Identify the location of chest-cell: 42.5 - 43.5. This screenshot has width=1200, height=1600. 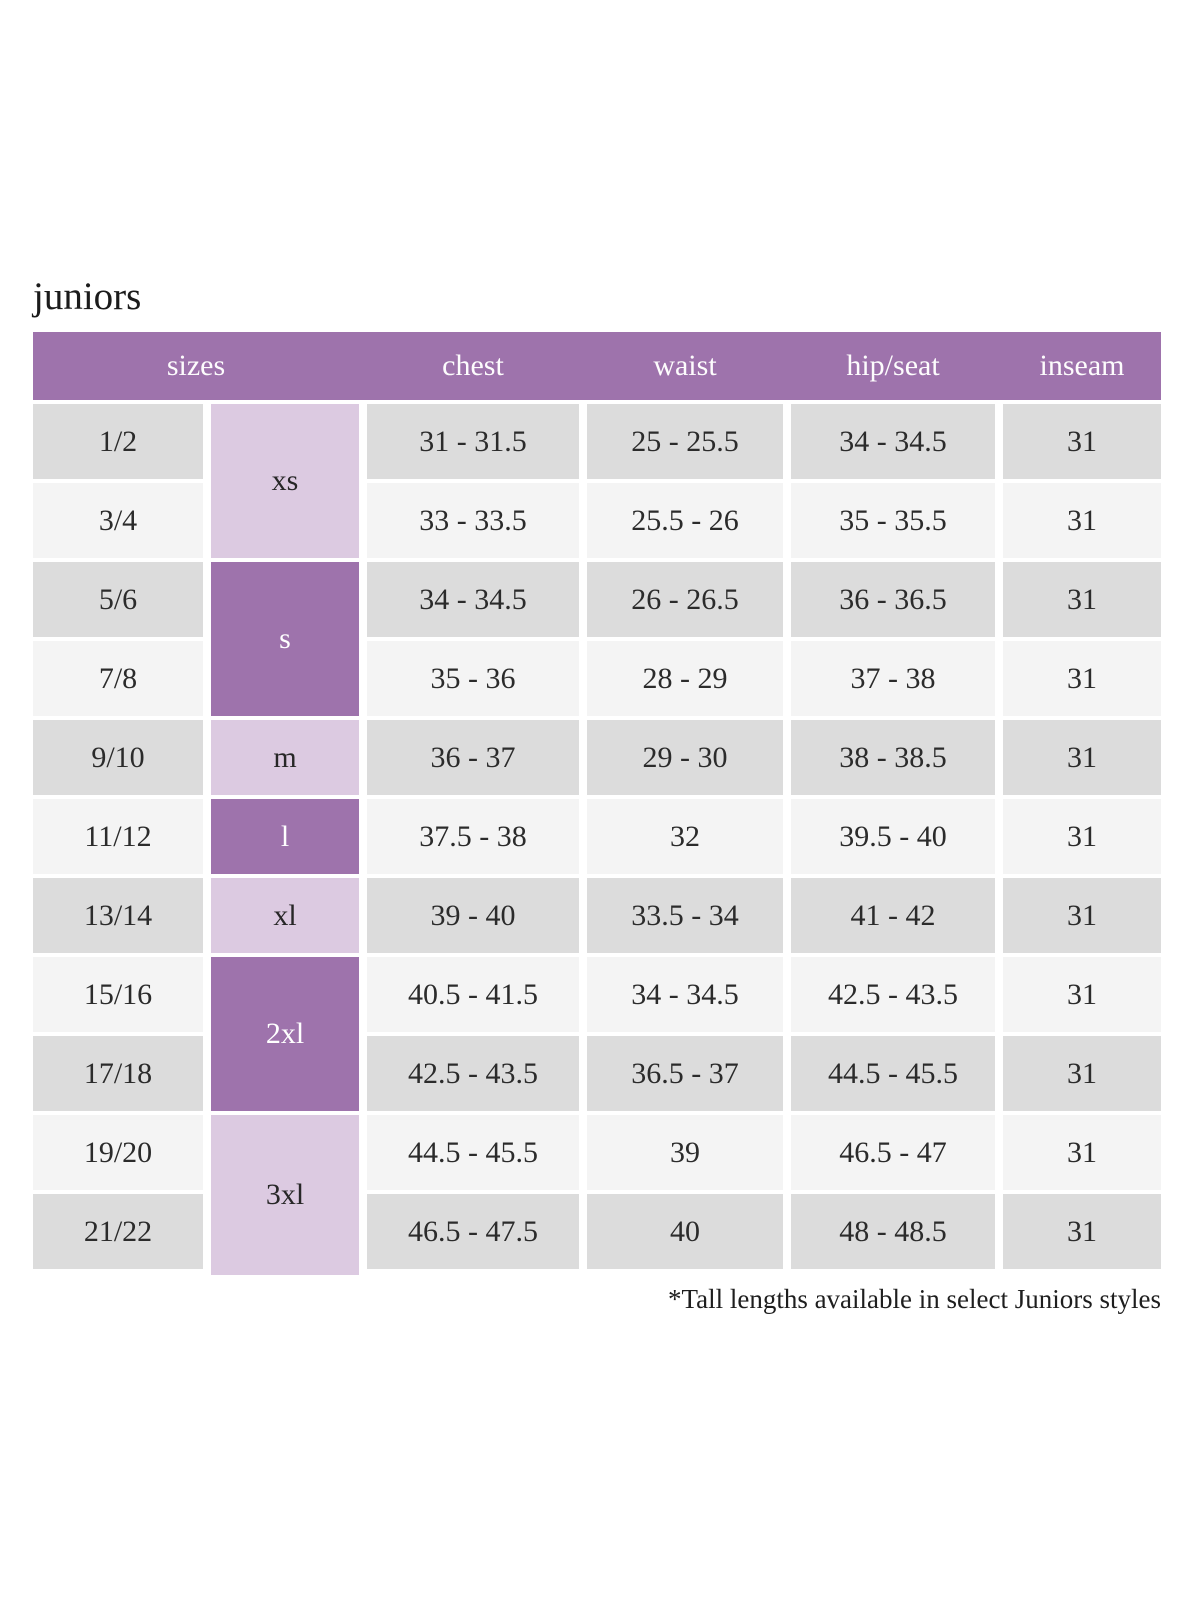
(473, 1073).